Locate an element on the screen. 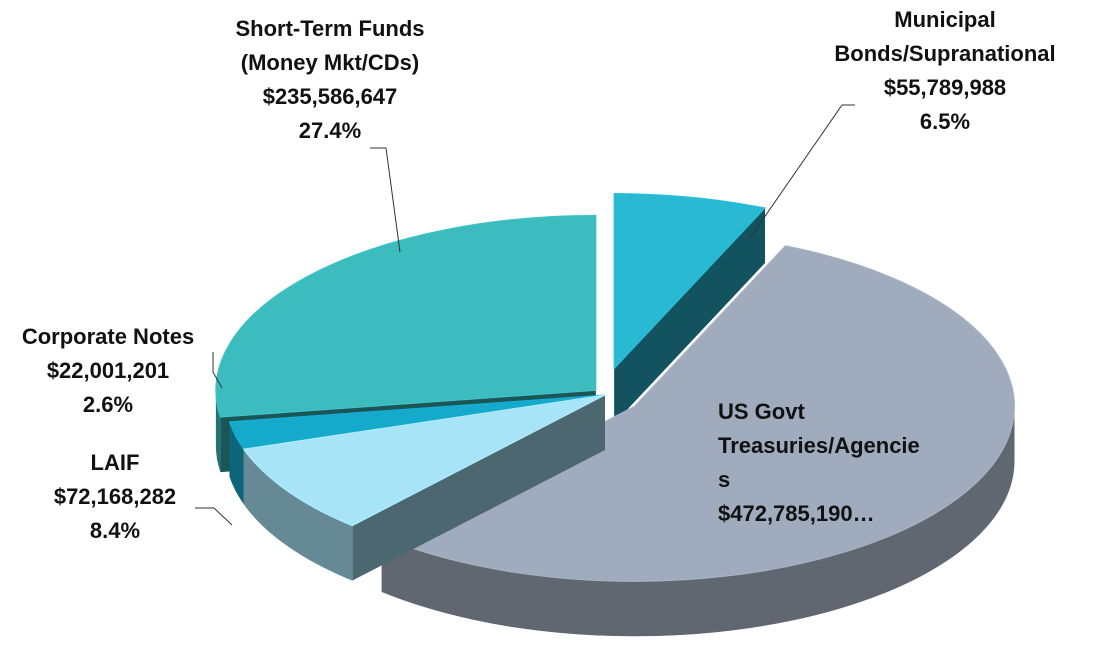 This screenshot has width=1094, height=671. data-label: Corporate Notes $22,001,201 2.6% is located at coordinates (108, 371).